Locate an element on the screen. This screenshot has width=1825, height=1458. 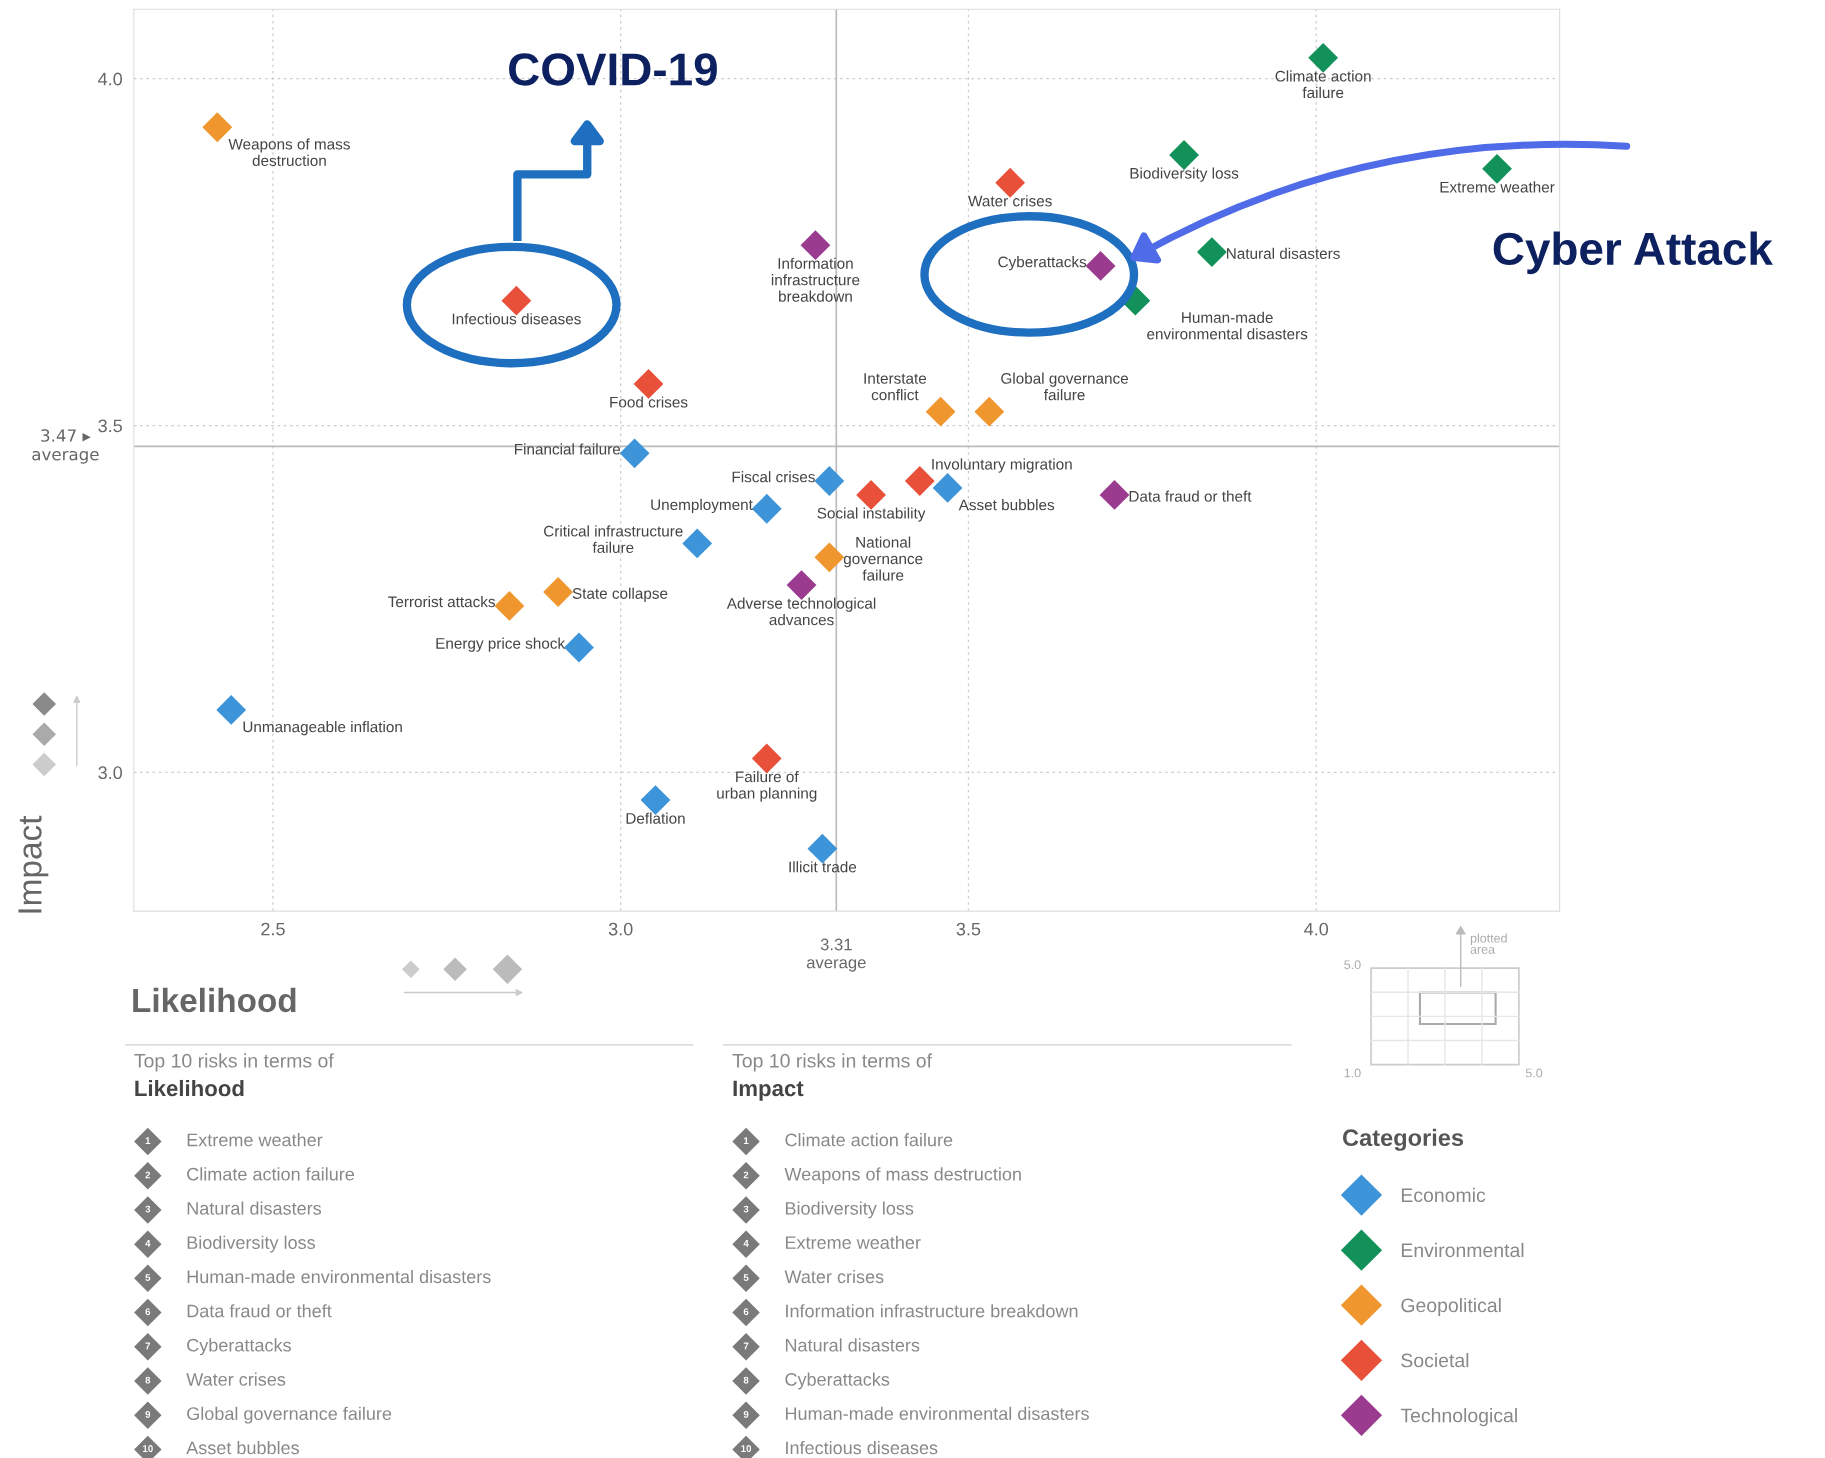
text: 8 Water crises is located at coordinates (215, 1379).